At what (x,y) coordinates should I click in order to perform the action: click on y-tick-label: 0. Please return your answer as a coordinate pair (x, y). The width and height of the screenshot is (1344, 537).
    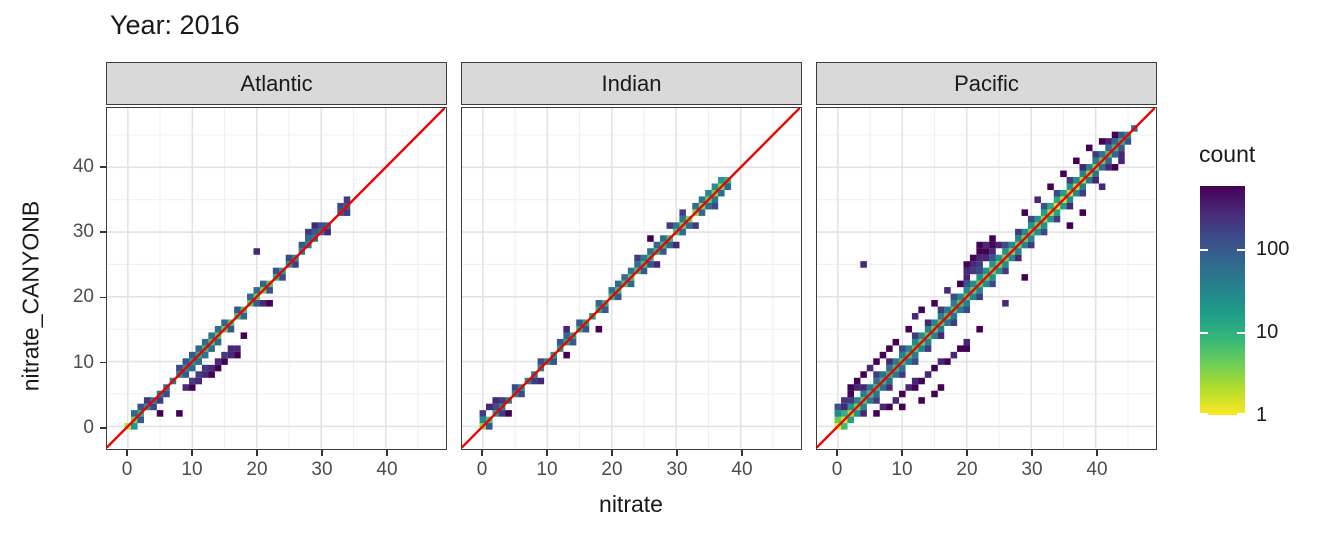
    Looking at the image, I should click on (88, 427).